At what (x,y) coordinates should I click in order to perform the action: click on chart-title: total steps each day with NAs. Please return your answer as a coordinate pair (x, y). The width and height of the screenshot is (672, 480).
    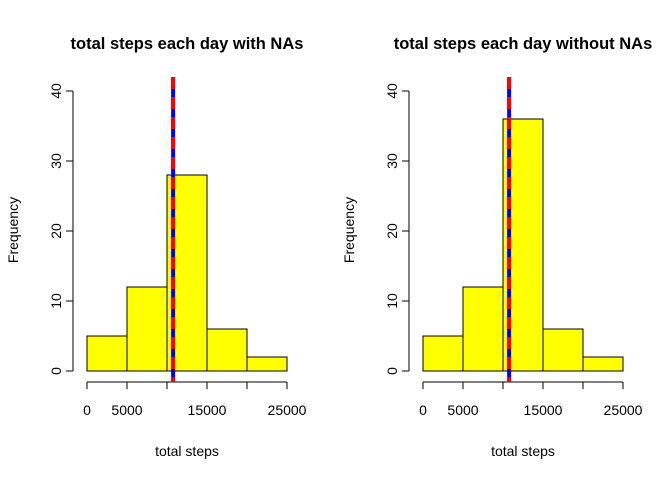
    Looking at the image, I should click on (187, 44).